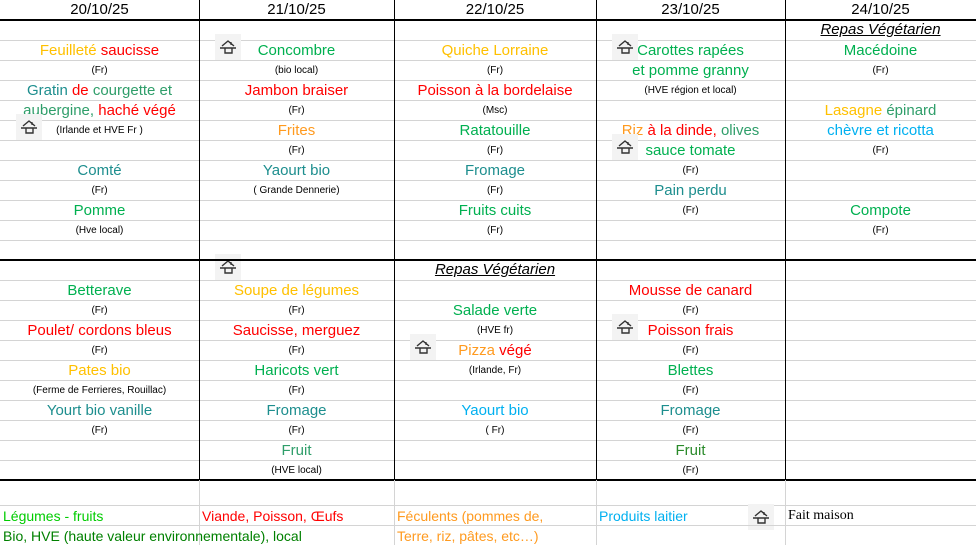 This screenshot has width=976, height=546. Describe the element at coordinates (690, 70) in the screenshot. I see `dish-text-segment: et pomme granny` at that location.